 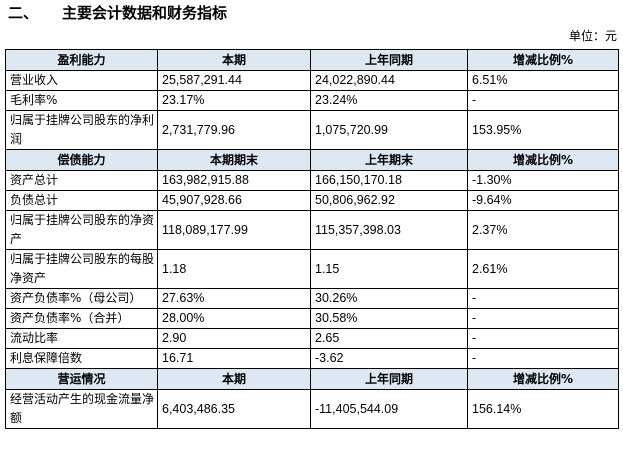 I want to click on table-row: 流动比率 2.90 2.65 -, so click(x=312, y=338).